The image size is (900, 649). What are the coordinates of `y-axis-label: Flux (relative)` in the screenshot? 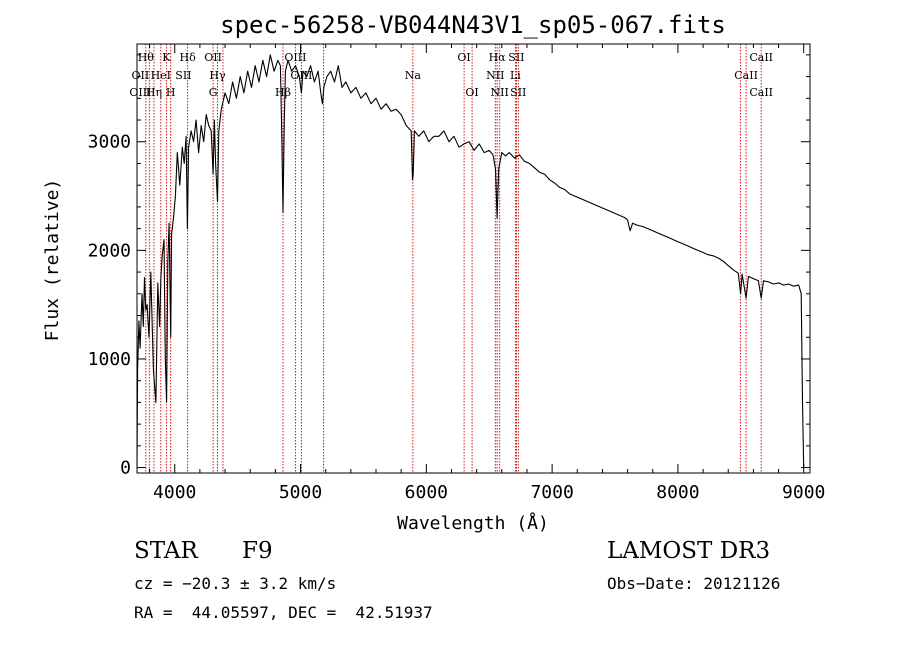 It's located at (52, 260).